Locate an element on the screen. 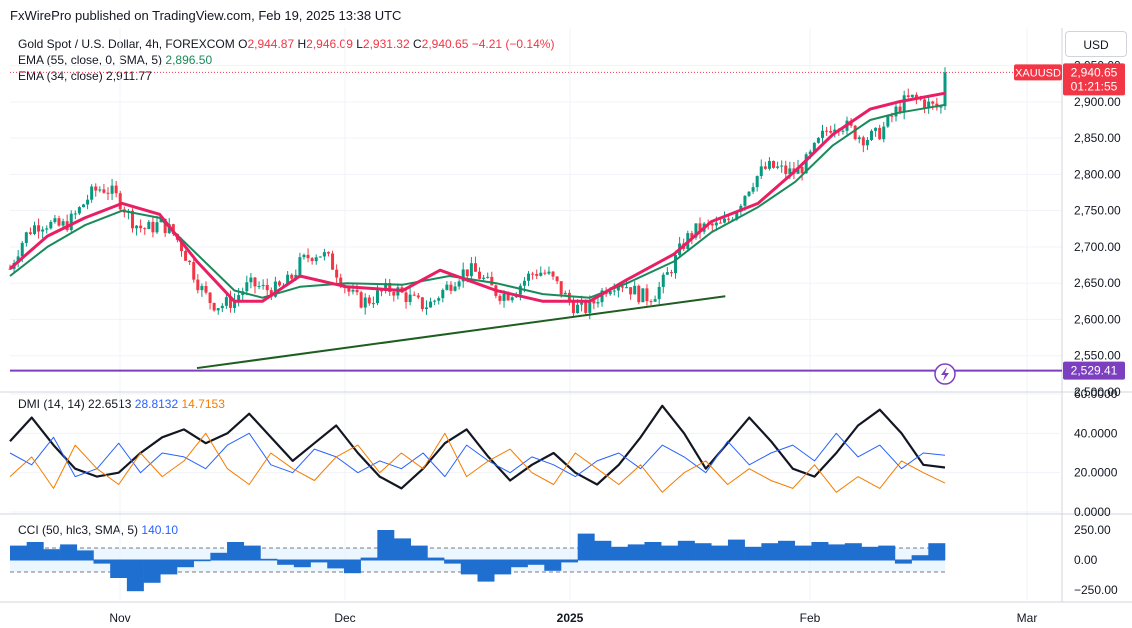 This screenshot has width=1132, height=628. dmi-tick-label: 0.0000 is located at coordinates (1092, 512).